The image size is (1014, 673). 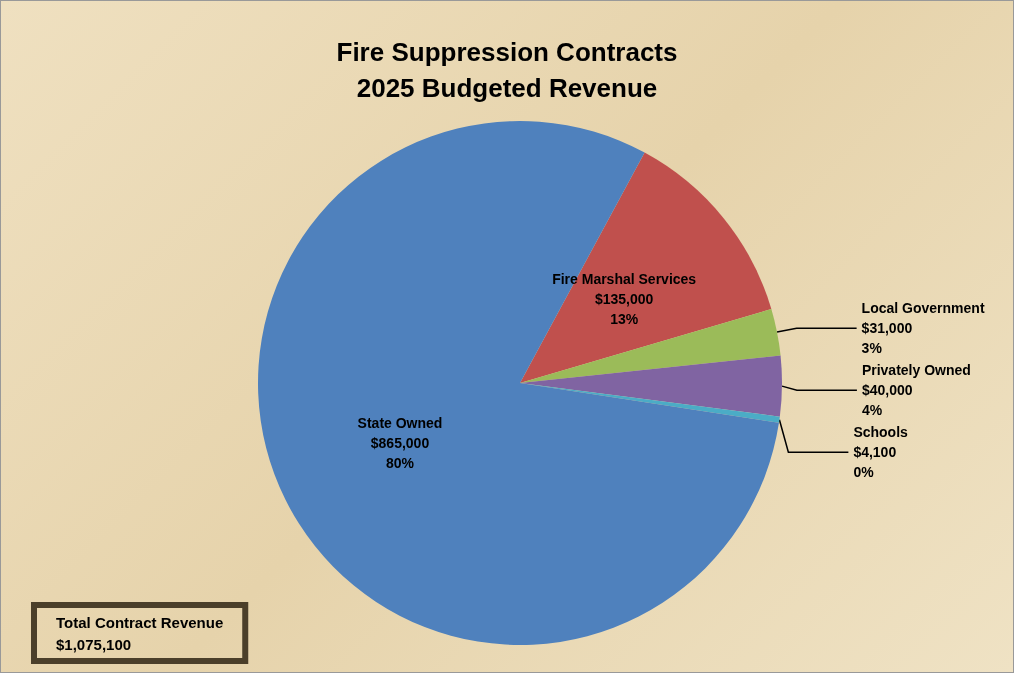 What do you see at coordinates (887, 338) in the screenshot?
I see `data-label: $31,000 3%` at bounding box center [887, 338].